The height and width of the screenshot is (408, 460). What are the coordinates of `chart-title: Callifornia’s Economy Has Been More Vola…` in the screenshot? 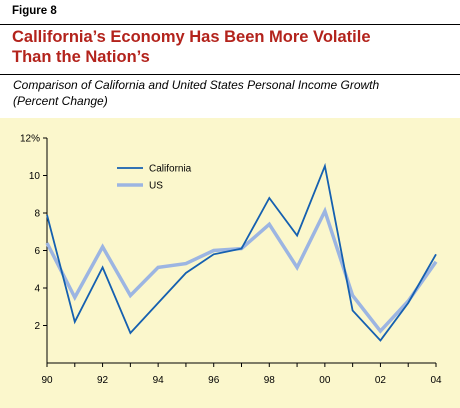 It's located at (232, 47).